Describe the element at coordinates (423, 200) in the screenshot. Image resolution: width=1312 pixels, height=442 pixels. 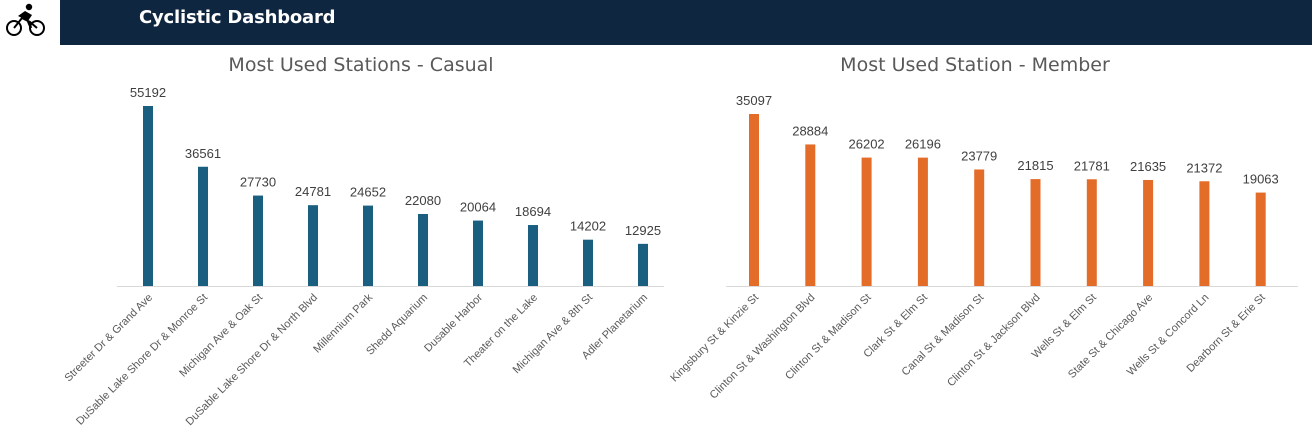
I see `data-label: 22080` at that location.